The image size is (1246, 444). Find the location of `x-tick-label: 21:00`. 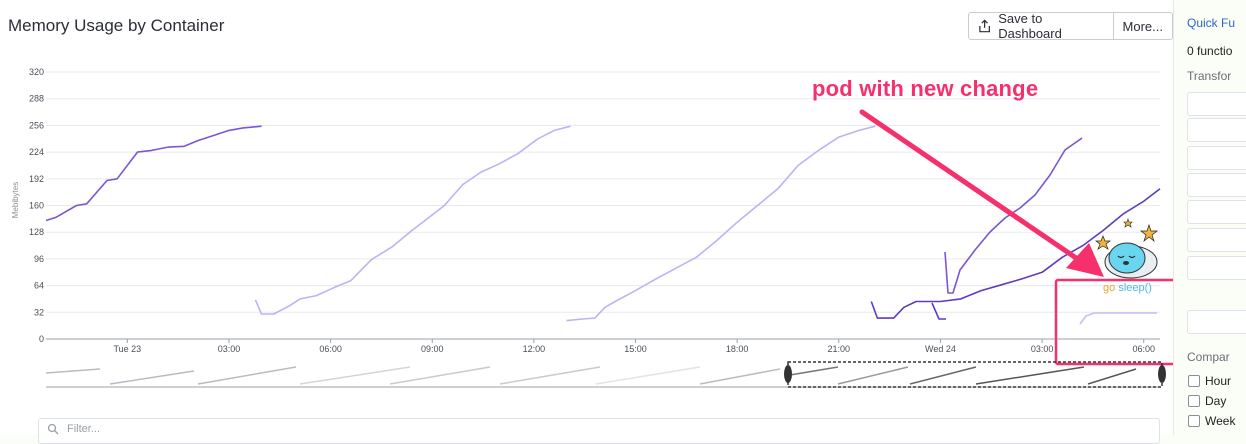

x-tick-label: 21:00 is located at coordinates (839, 349).